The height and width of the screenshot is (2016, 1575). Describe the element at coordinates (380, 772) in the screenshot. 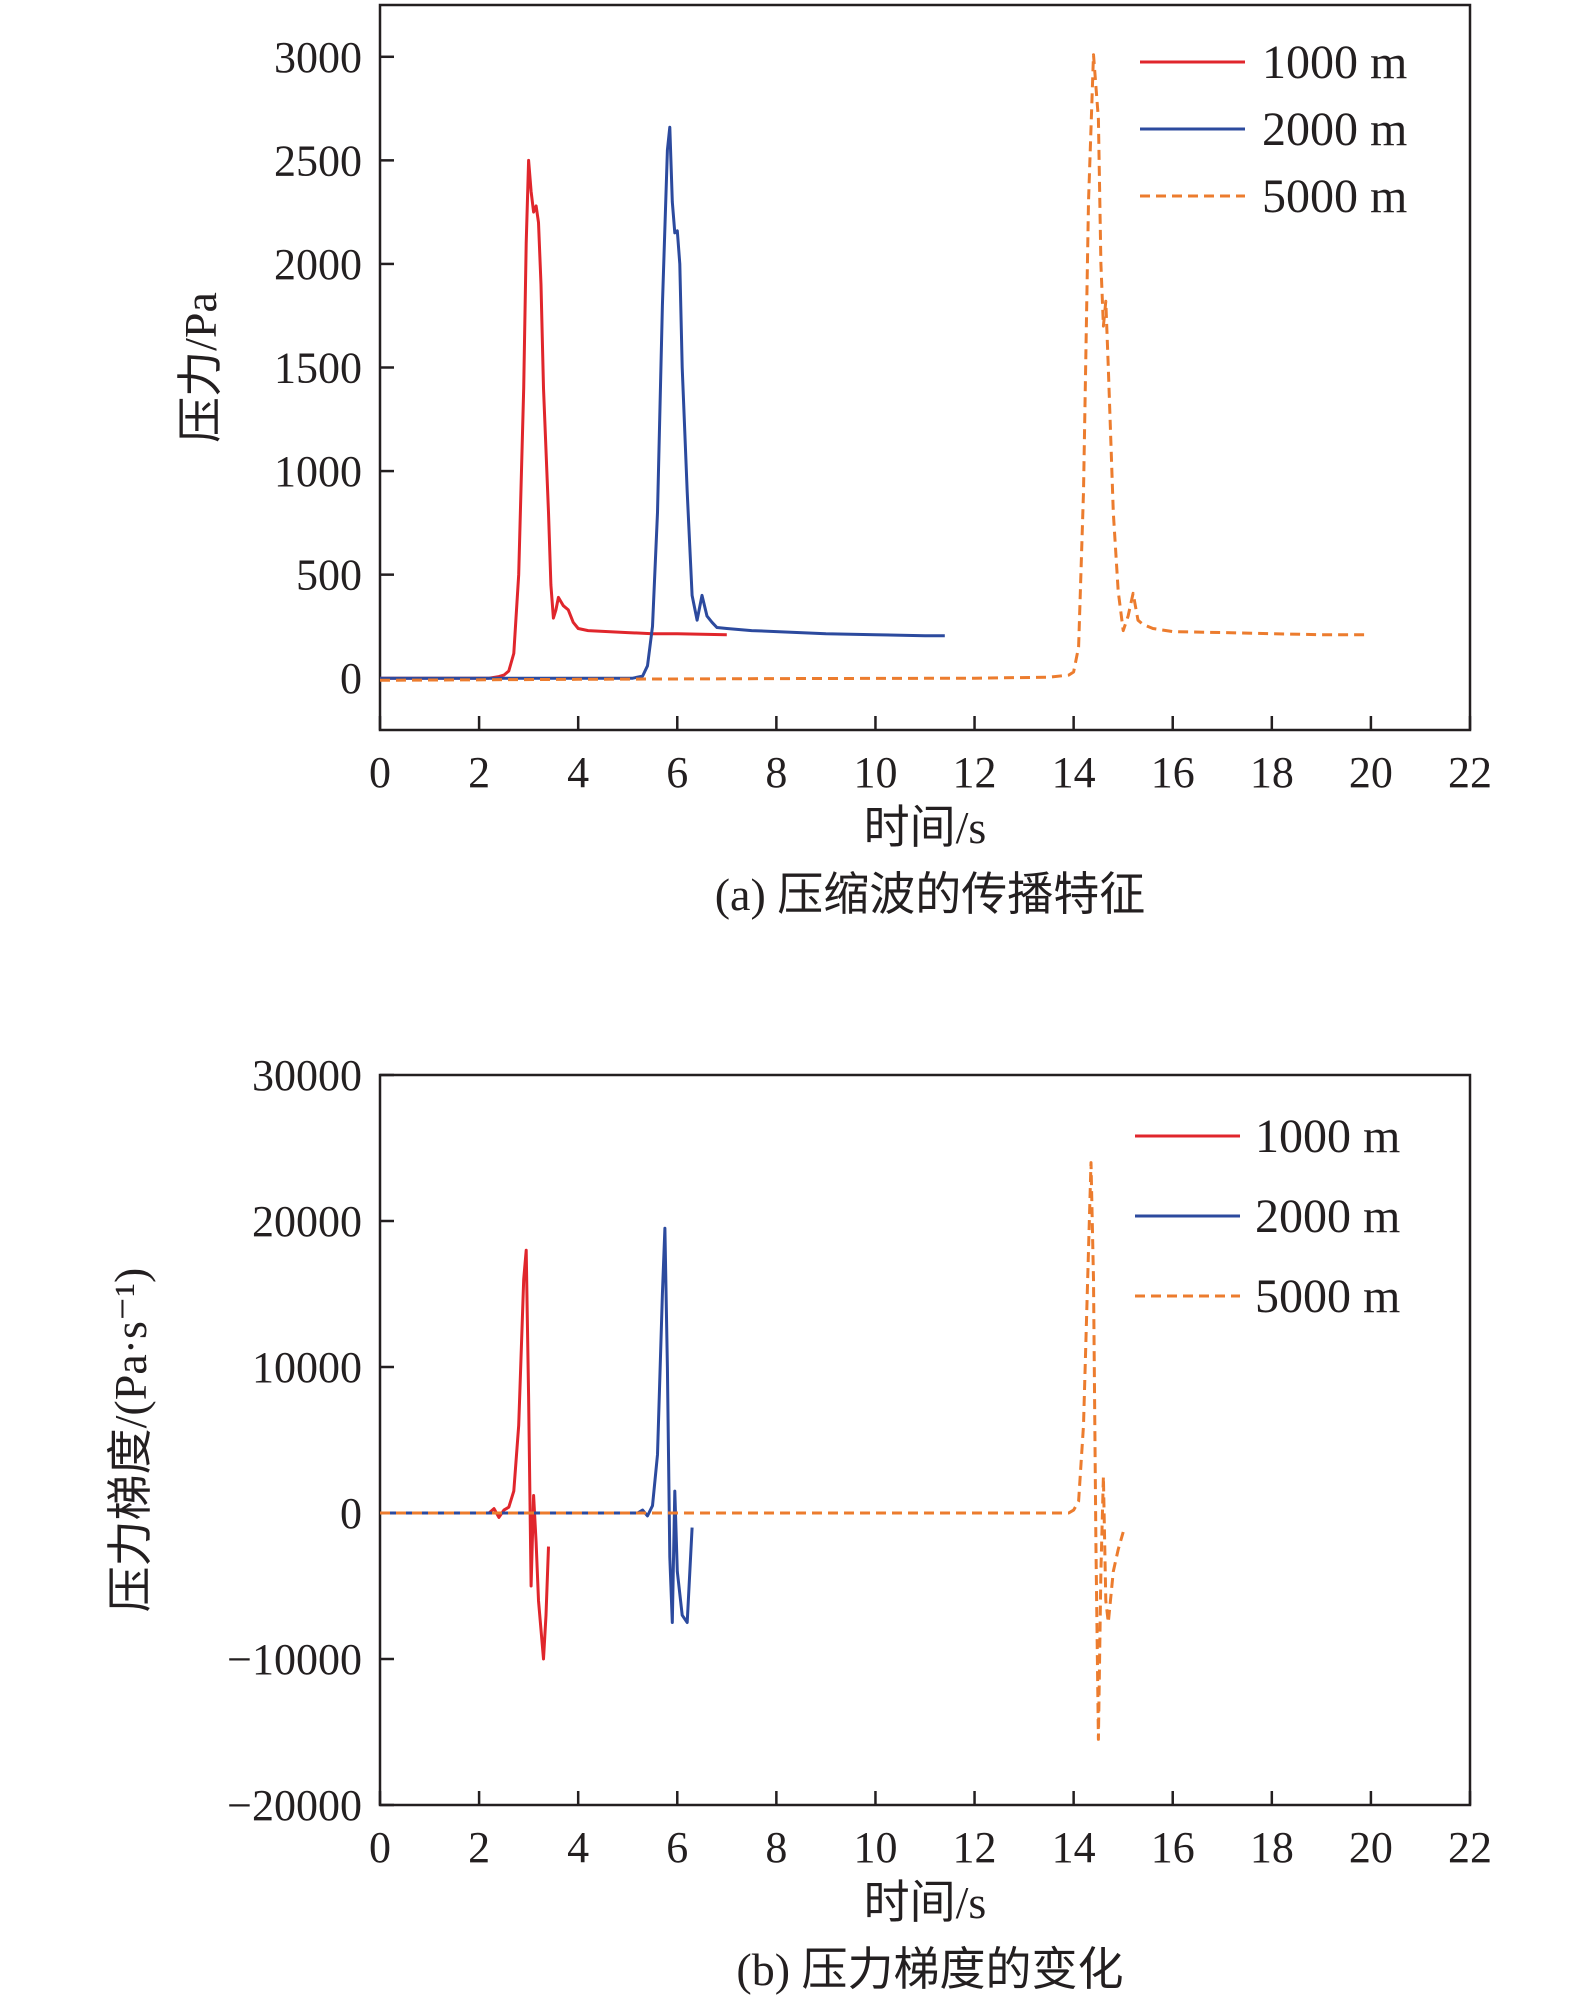

I see `chart-a-x-tick-label: 0` at that location.